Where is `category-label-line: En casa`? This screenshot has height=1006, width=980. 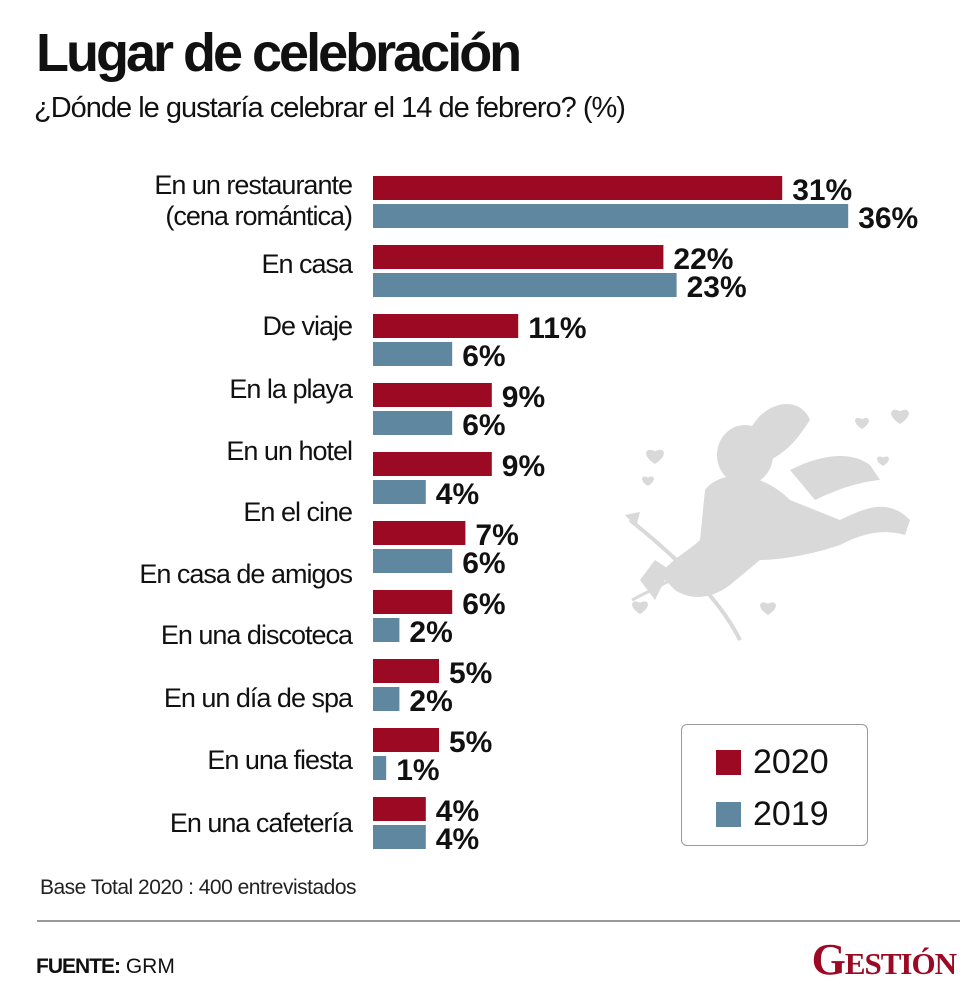
category-label-line: En casa is located at coordinates (307, 264).